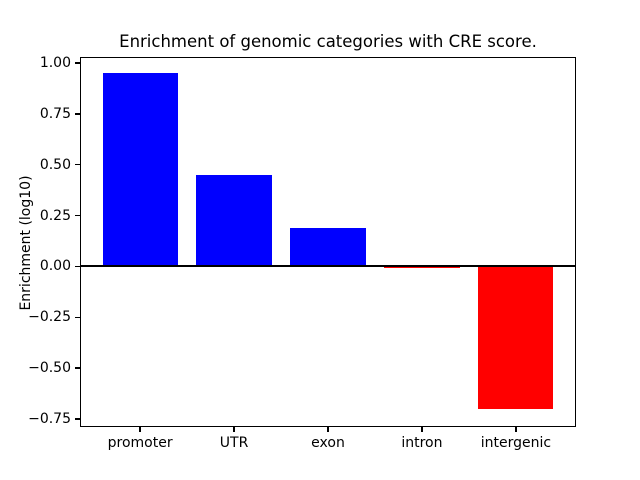 This screenshot has height=480, width=640. I want to click on bar-promoter, so click(140, 170).